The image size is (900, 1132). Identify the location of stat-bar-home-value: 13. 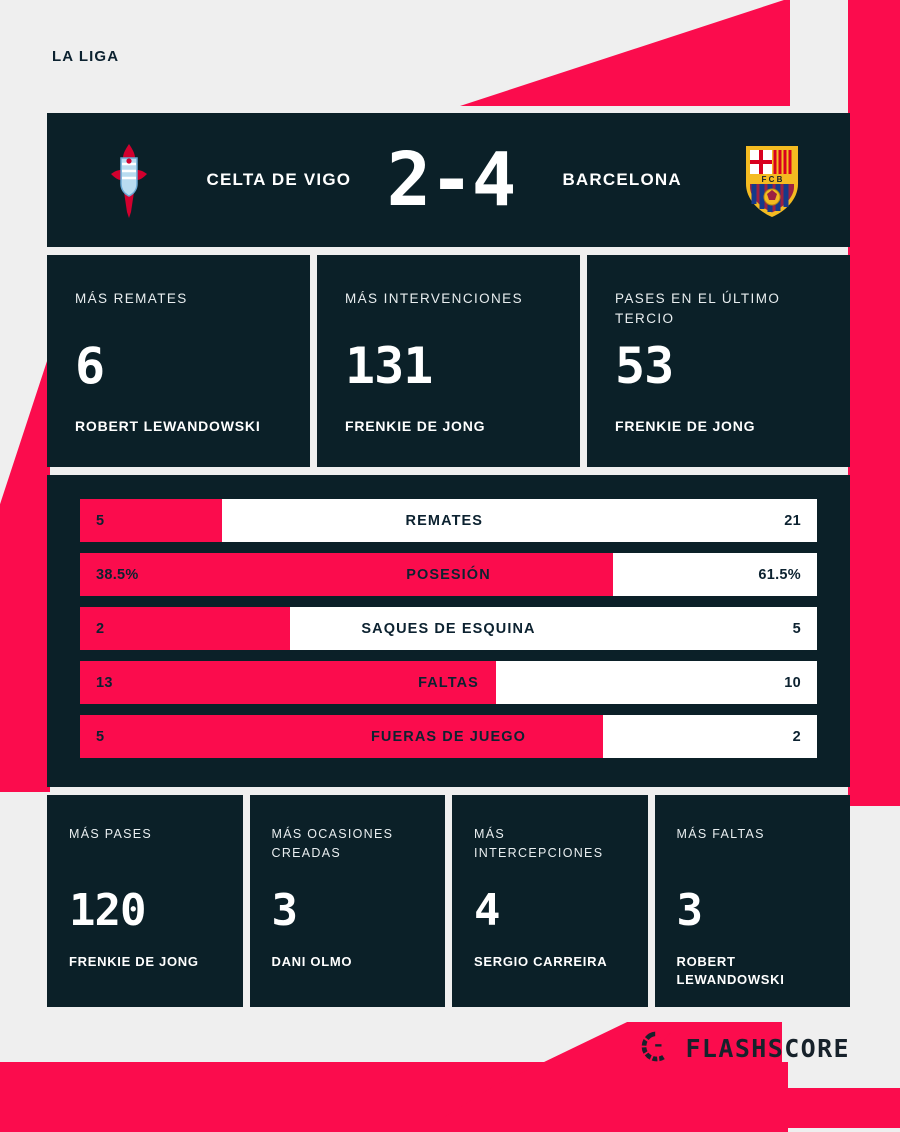
(104, 682).